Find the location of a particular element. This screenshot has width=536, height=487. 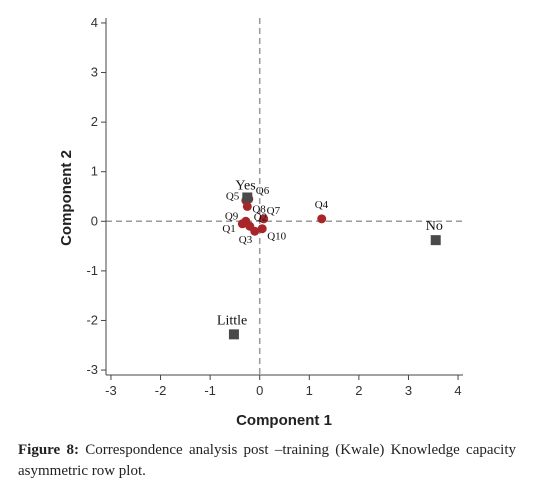

y-tick-label: 4 is located at coordinates (94, 22).